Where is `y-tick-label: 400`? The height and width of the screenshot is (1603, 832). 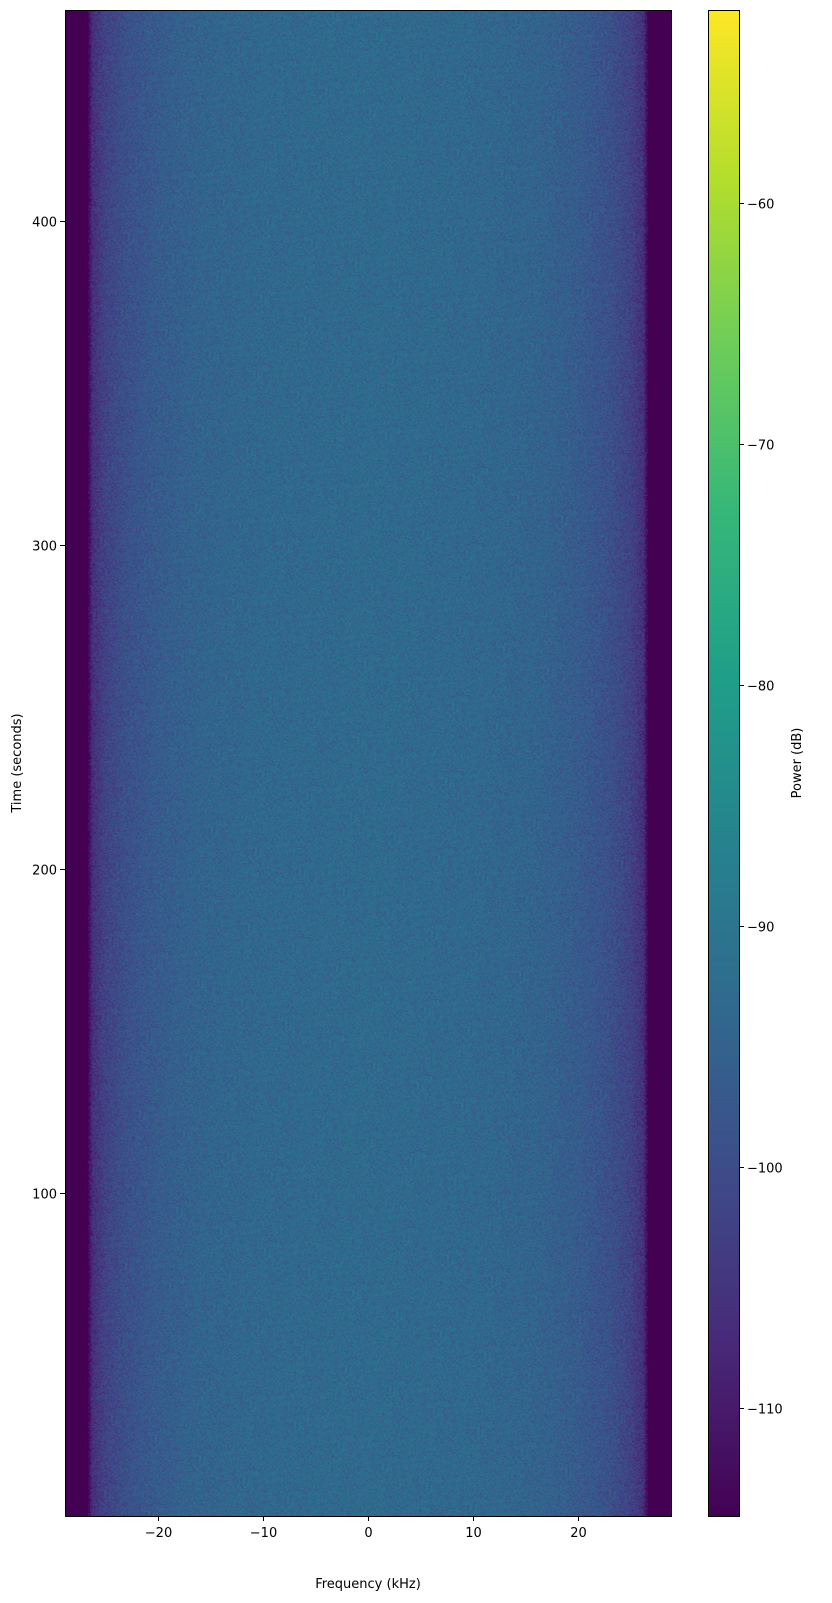 y-tick-label: 400 is located at coordinates (44, 223).